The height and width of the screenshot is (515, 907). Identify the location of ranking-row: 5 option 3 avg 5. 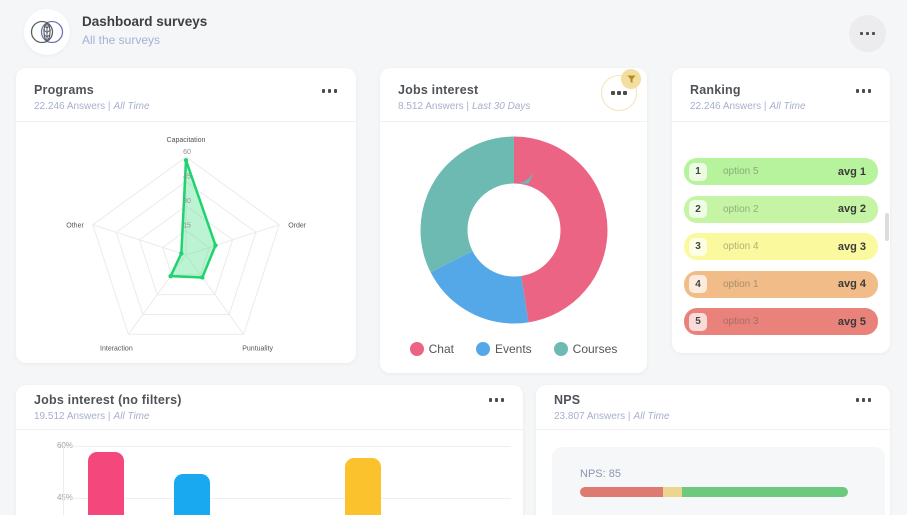
(781, 321).